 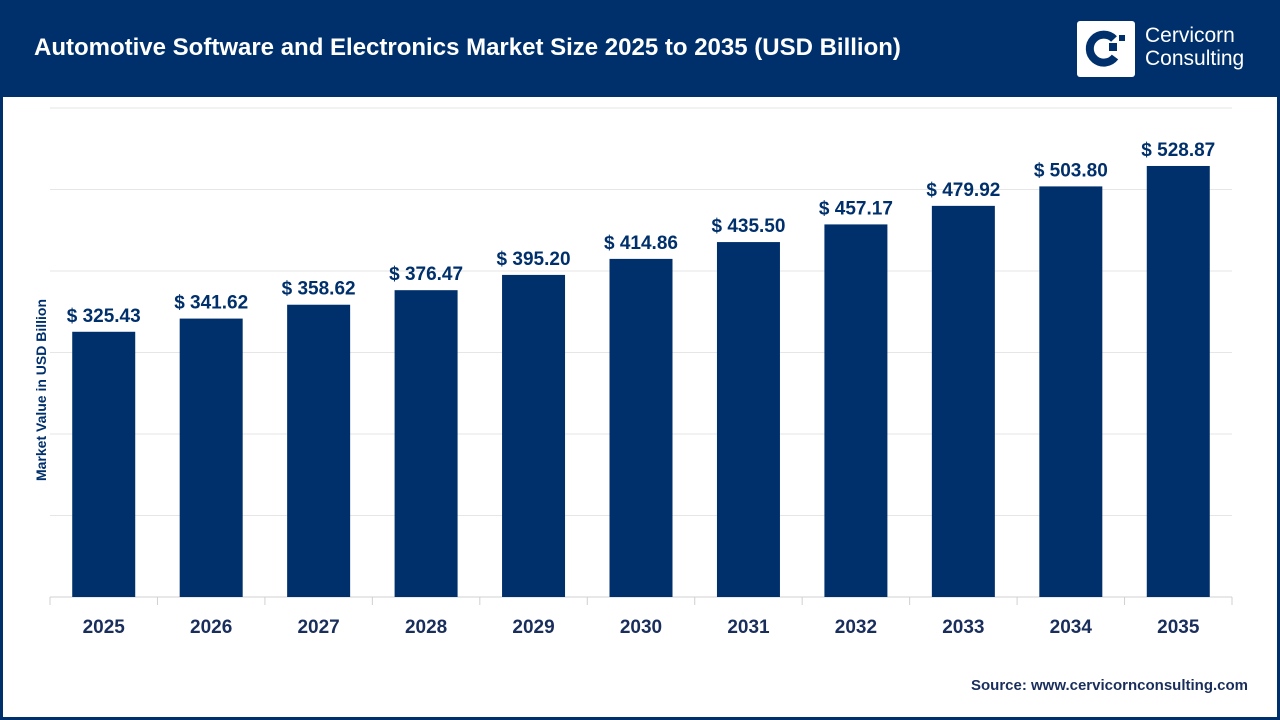 What do you see at coordinates (1178, 150) in the screenshot?
I see `data-label: $ 528.87` at bounding box center [1178, 150].